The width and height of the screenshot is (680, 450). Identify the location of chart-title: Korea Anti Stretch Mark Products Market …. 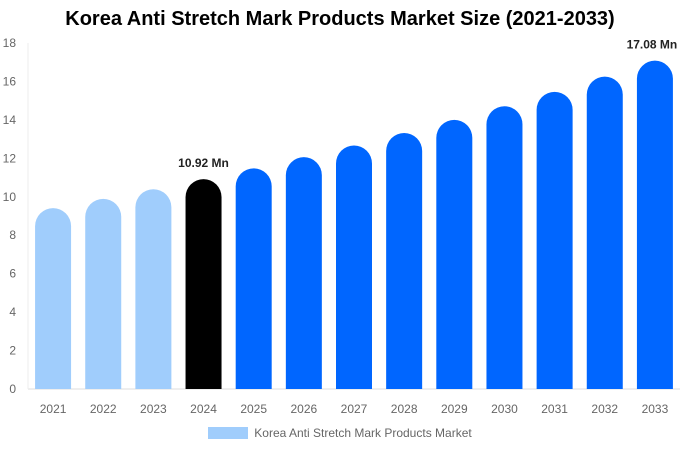
(340, 19).